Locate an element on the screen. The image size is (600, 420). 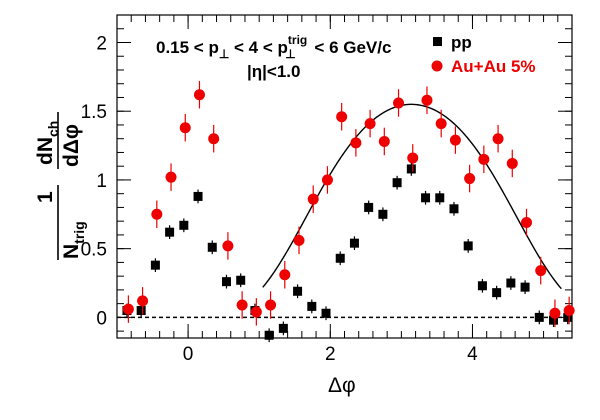
legend-label-auau: Au+Au 5% is located at coordinates (493, 66).